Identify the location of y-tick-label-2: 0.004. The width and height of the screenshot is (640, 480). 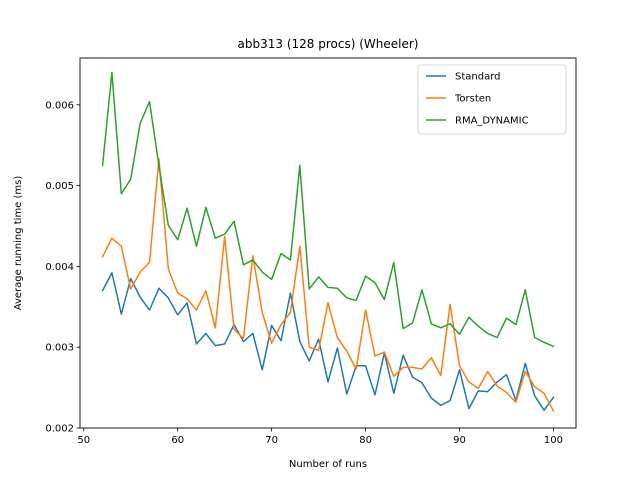
(59, 267).